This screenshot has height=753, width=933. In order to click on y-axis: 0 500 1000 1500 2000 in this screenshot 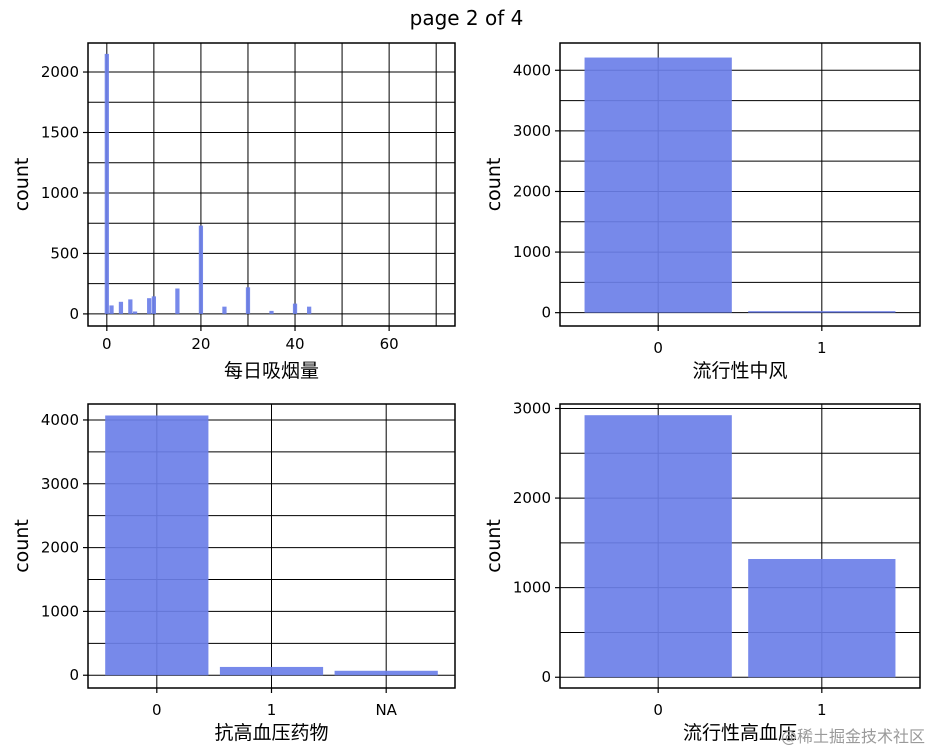, I will do `click(64, 193)`.